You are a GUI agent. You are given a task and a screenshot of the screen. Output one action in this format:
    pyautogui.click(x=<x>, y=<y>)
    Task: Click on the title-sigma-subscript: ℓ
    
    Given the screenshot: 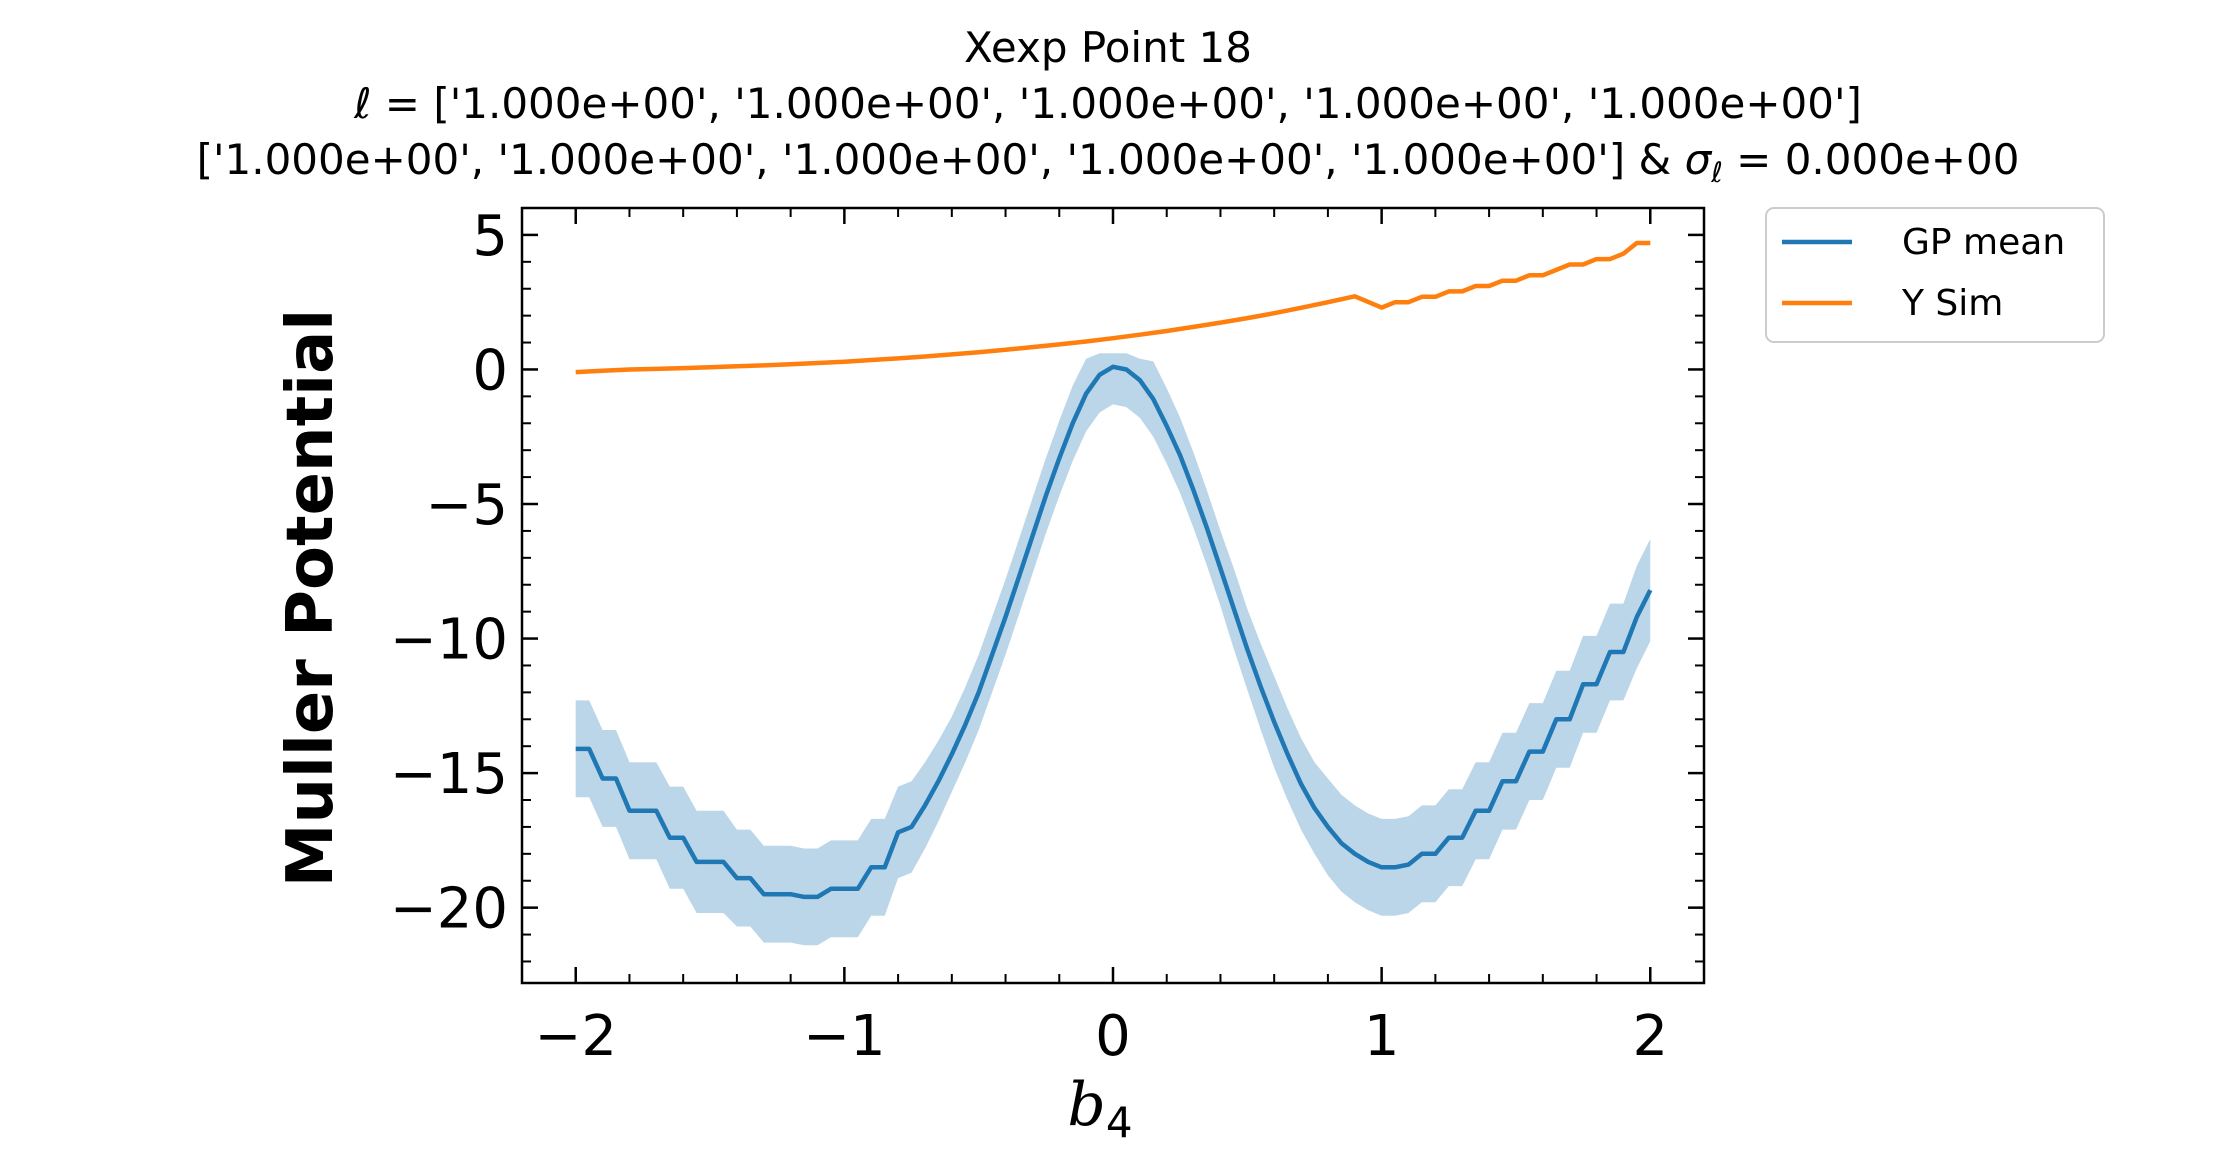 What is the action you would take?
    pyautogui.click(x=1716, y=172)
    